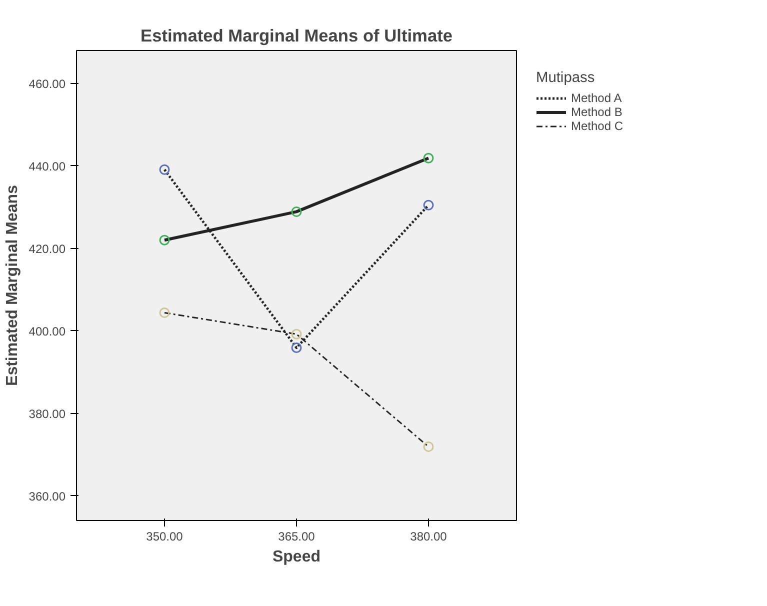 Image resolution: width=767 pixels, height=606 pixels. I want to click on chart-title: Estimated Marginal Means of Ultimate, so click(296, 36).